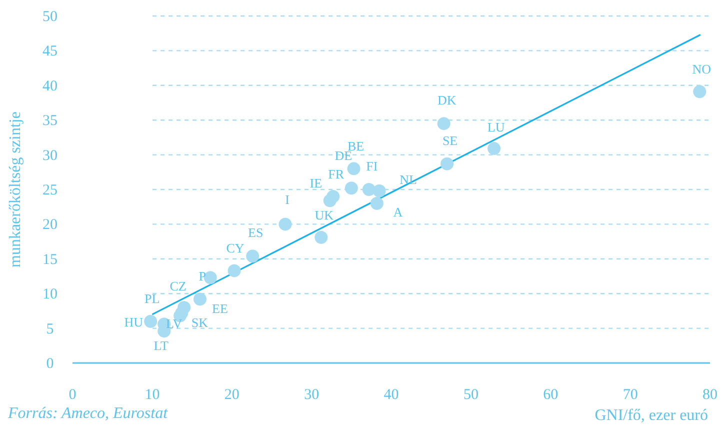  I want to click on x-tick-label: 60, so click(550, 395).